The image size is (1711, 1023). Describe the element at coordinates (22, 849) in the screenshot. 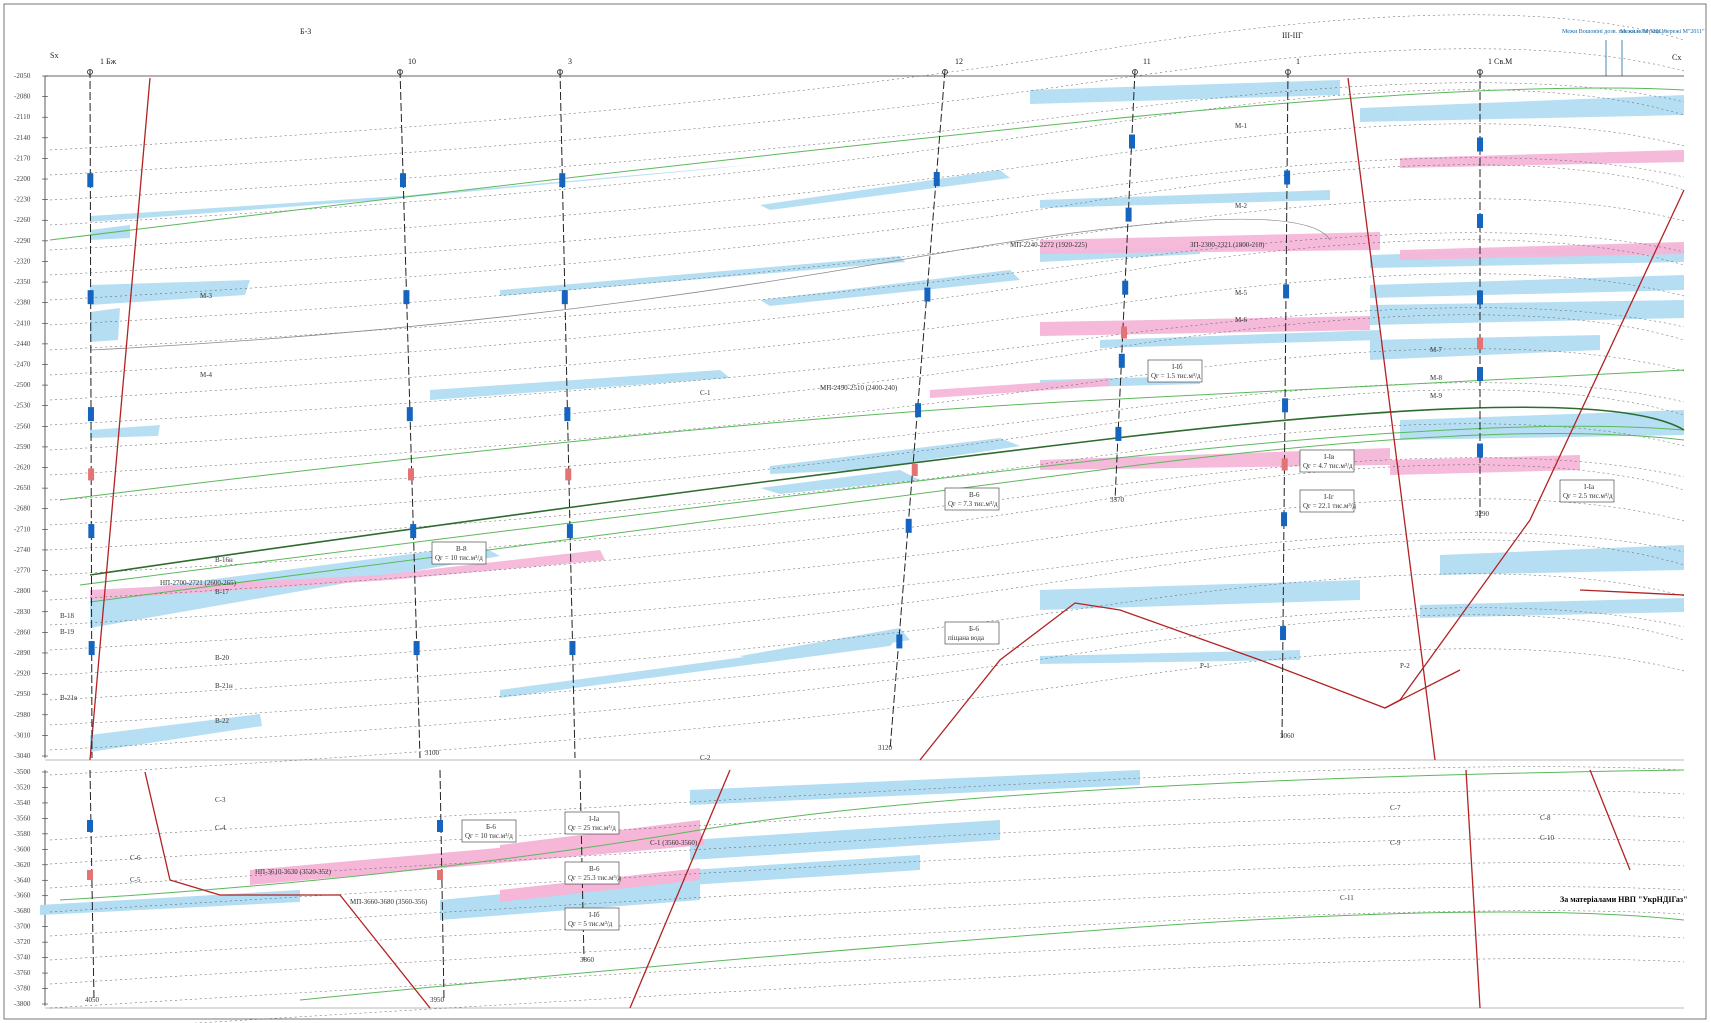

I see `depth-tick: -3600` at that location.